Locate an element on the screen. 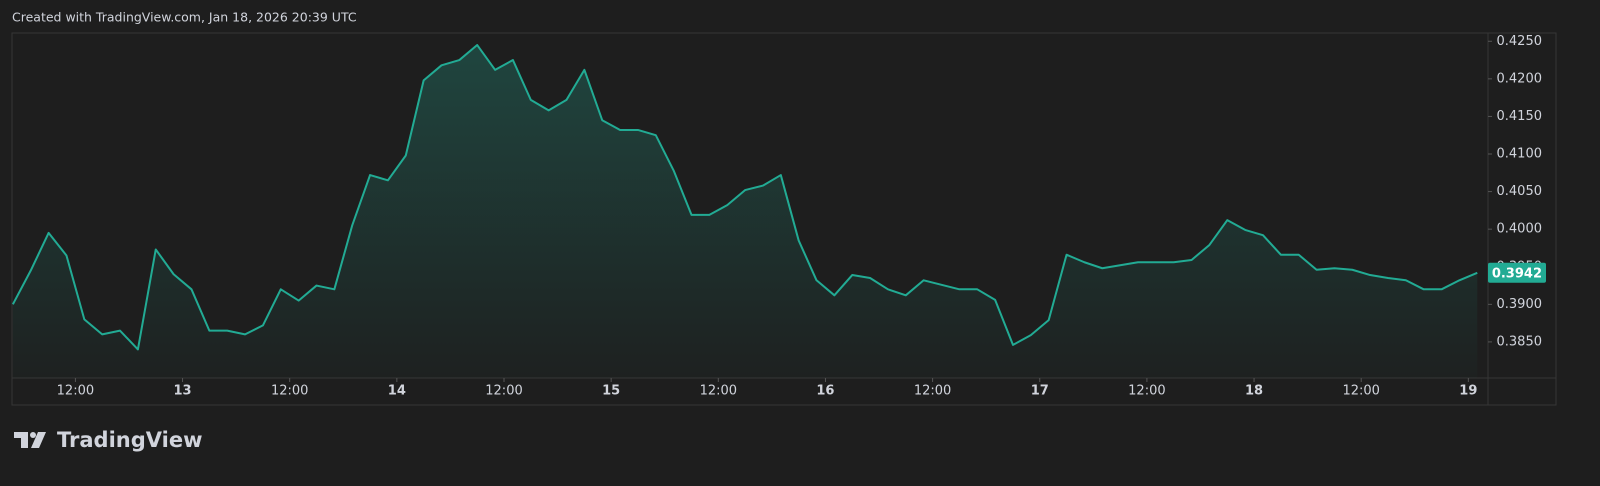 The width and height of the screenshot is (1600, 486). y-tick-label: 0.4250 is located at coordinates (1520, 41).